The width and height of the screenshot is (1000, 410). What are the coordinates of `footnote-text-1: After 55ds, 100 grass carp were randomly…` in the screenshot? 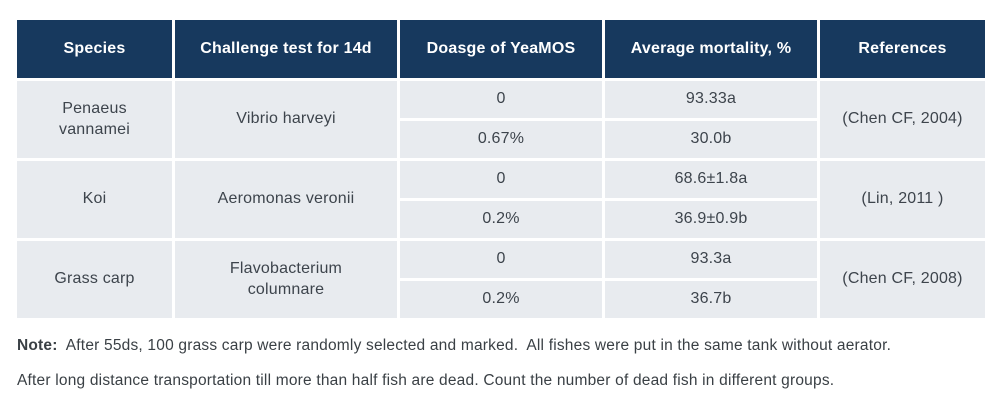 It's located at (474, 345).